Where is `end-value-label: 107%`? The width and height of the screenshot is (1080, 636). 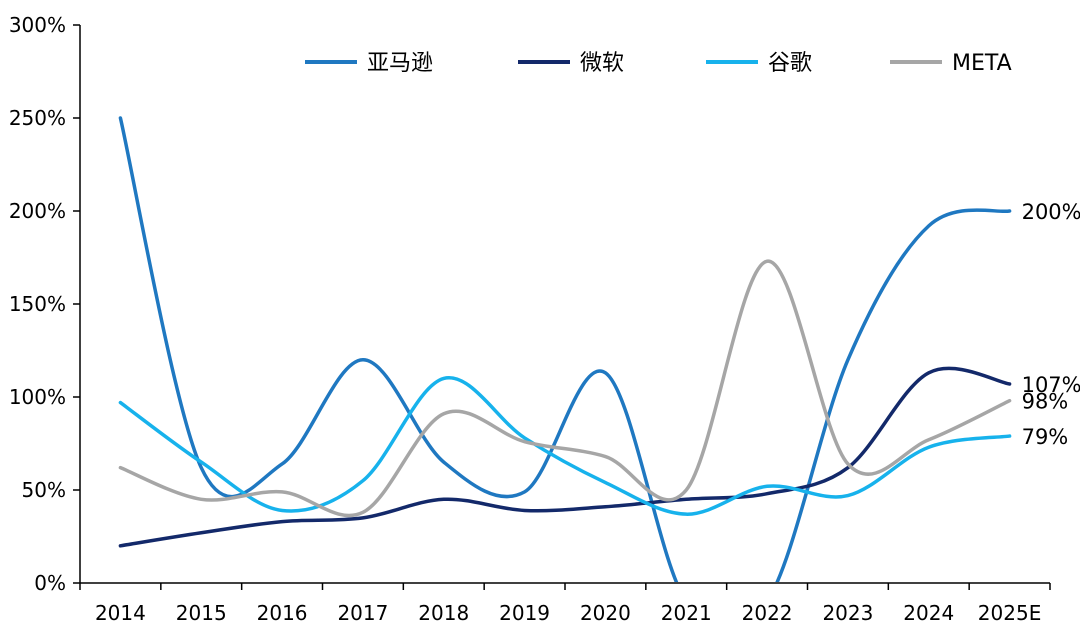 end-value-label: 107% is located at coordinates (1051, 385).